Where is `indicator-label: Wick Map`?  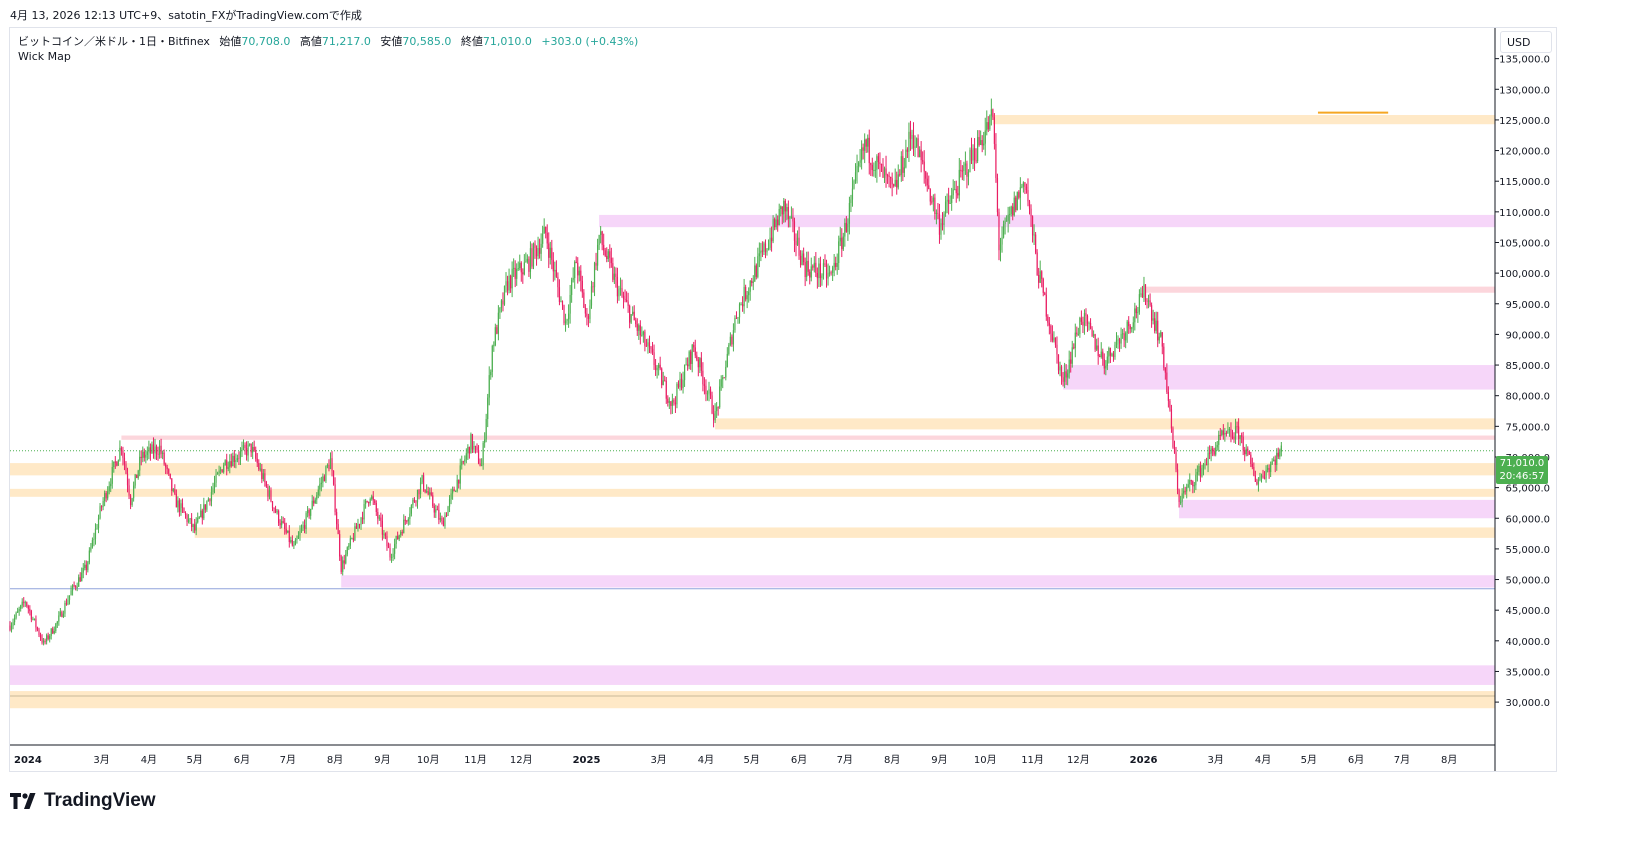
indicator-label: Wick Map is located at coordinates (44, 56).